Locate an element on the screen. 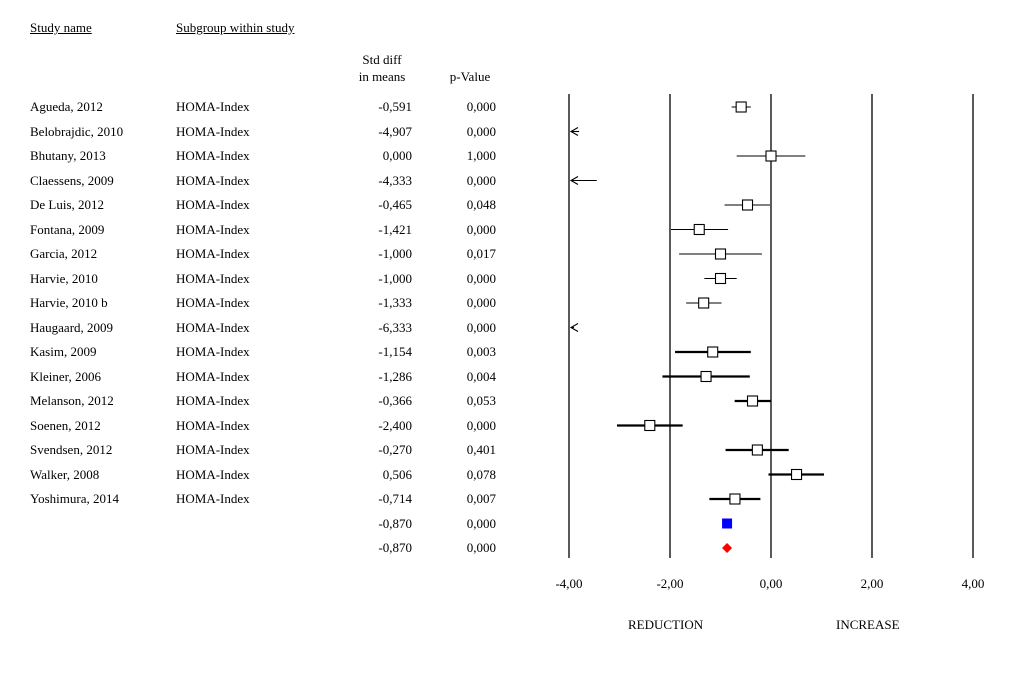 This screenshot has width=1020, height=675. reduction-label: REDUCTION is located at coordinates (666, 624).